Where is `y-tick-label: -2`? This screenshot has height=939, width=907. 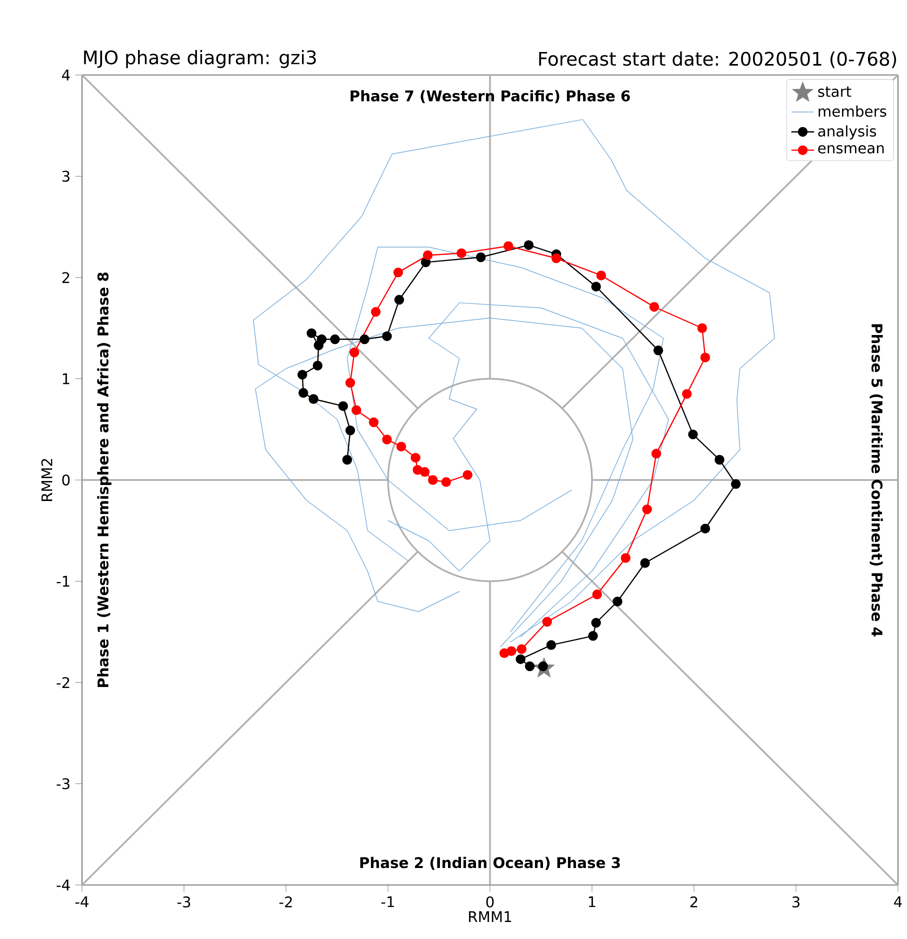 y-tick-label: -2 is located at coordinates (63, 682).